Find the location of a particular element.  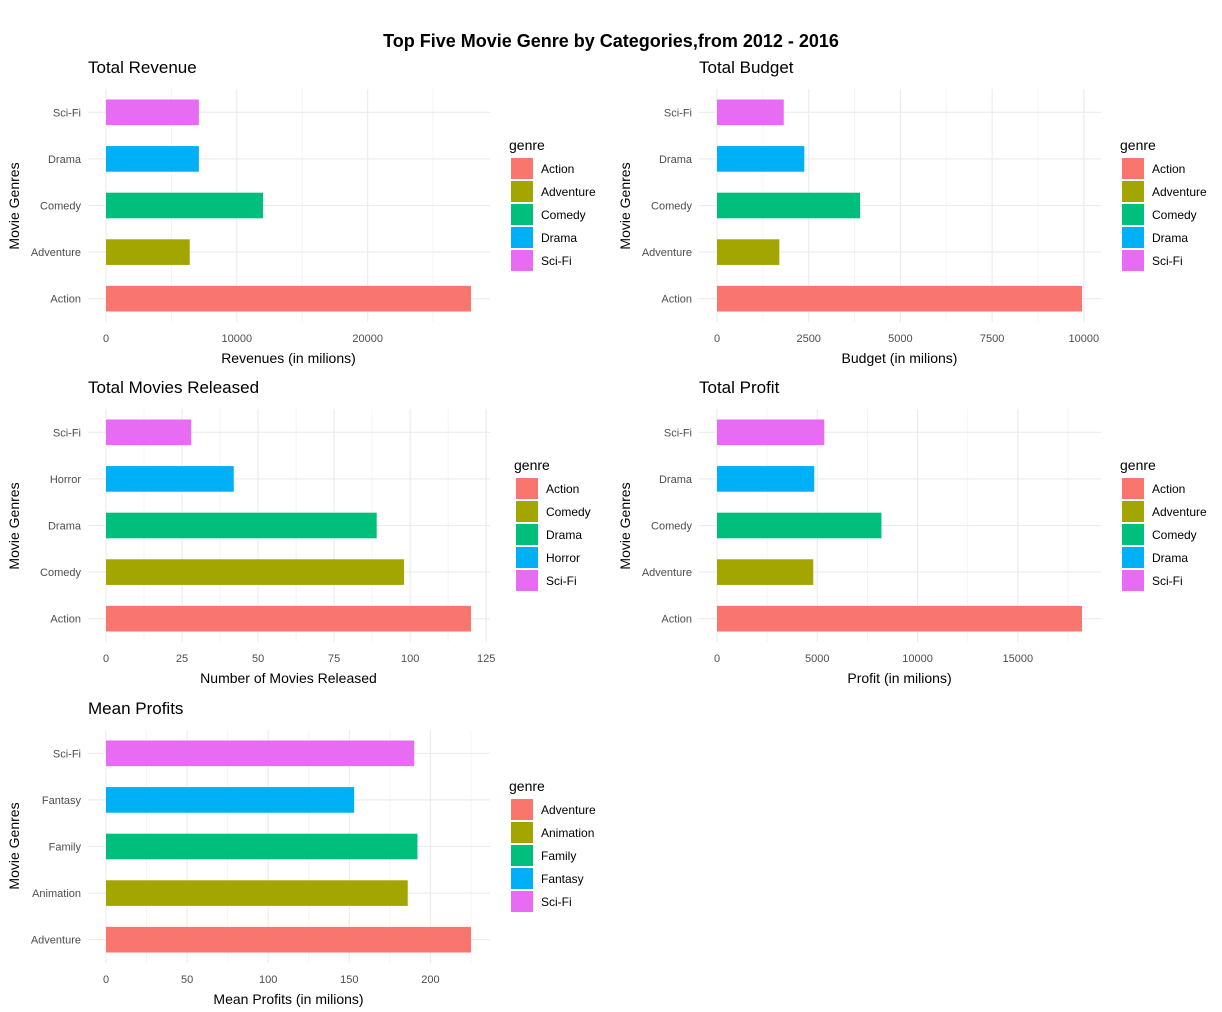

x-axis-label: Profit (in milions) is located at coordinates (899, 678).